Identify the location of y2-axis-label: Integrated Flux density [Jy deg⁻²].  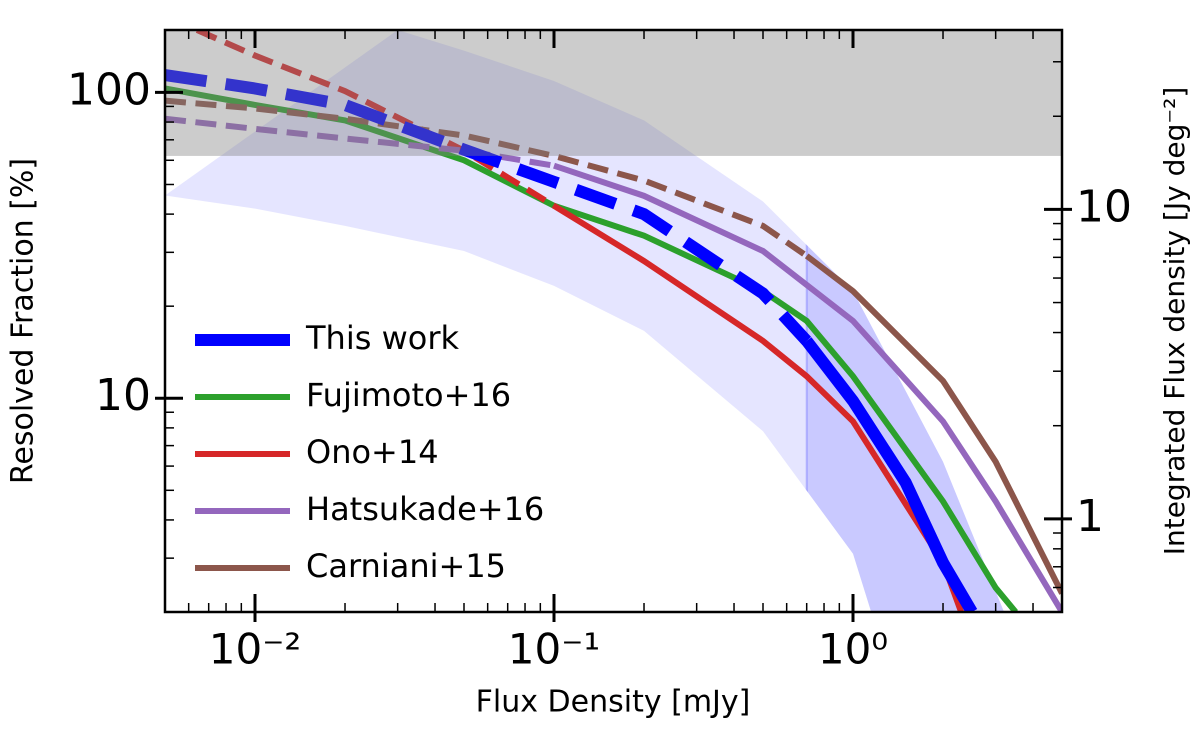
(1174, 321).